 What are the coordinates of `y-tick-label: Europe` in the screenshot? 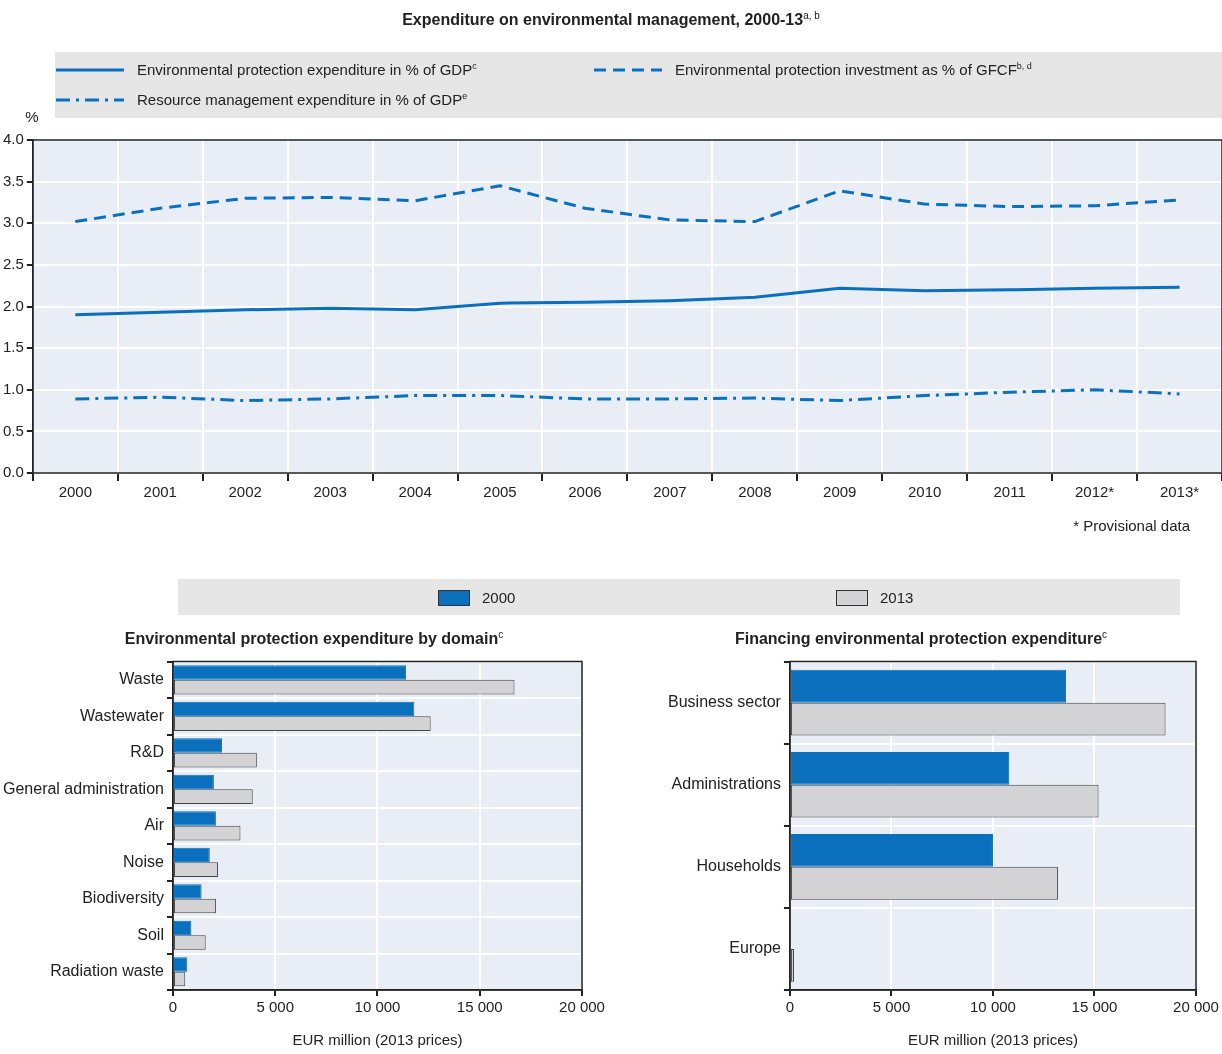 It's located at (755, 948).